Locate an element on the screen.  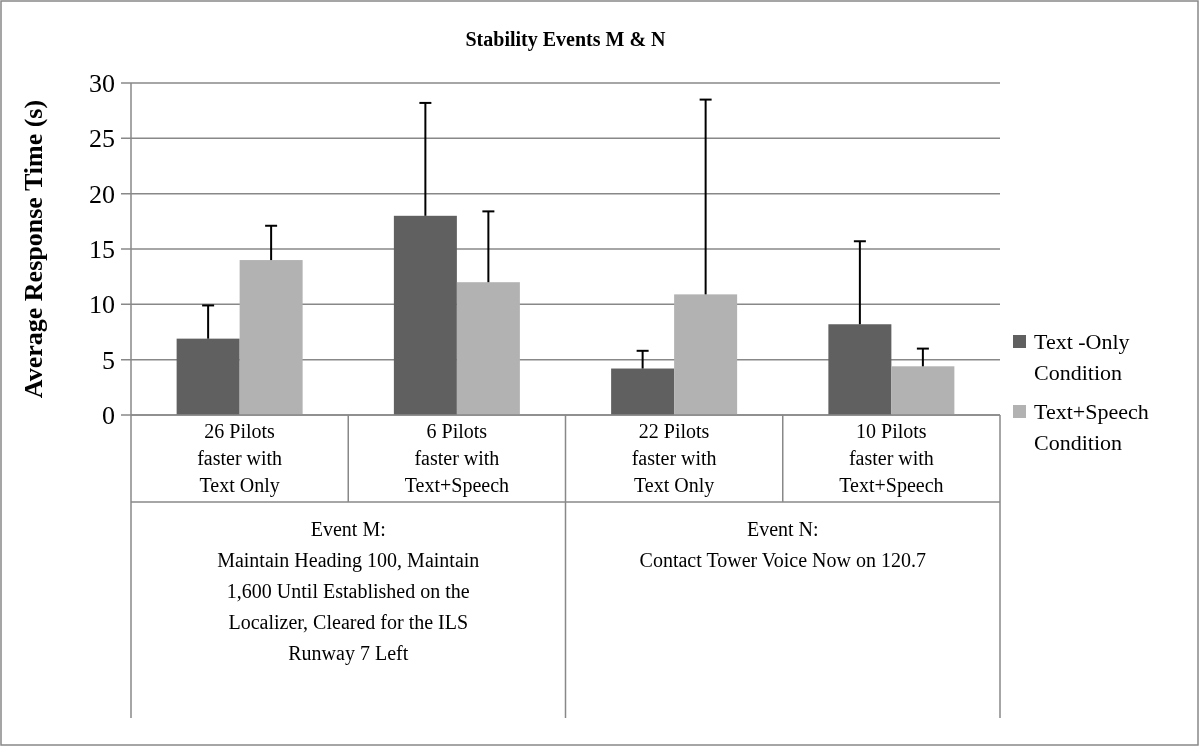
x-tick-label: 6 Pilots faster with Text+Speech is located at coordinates (457, 458).